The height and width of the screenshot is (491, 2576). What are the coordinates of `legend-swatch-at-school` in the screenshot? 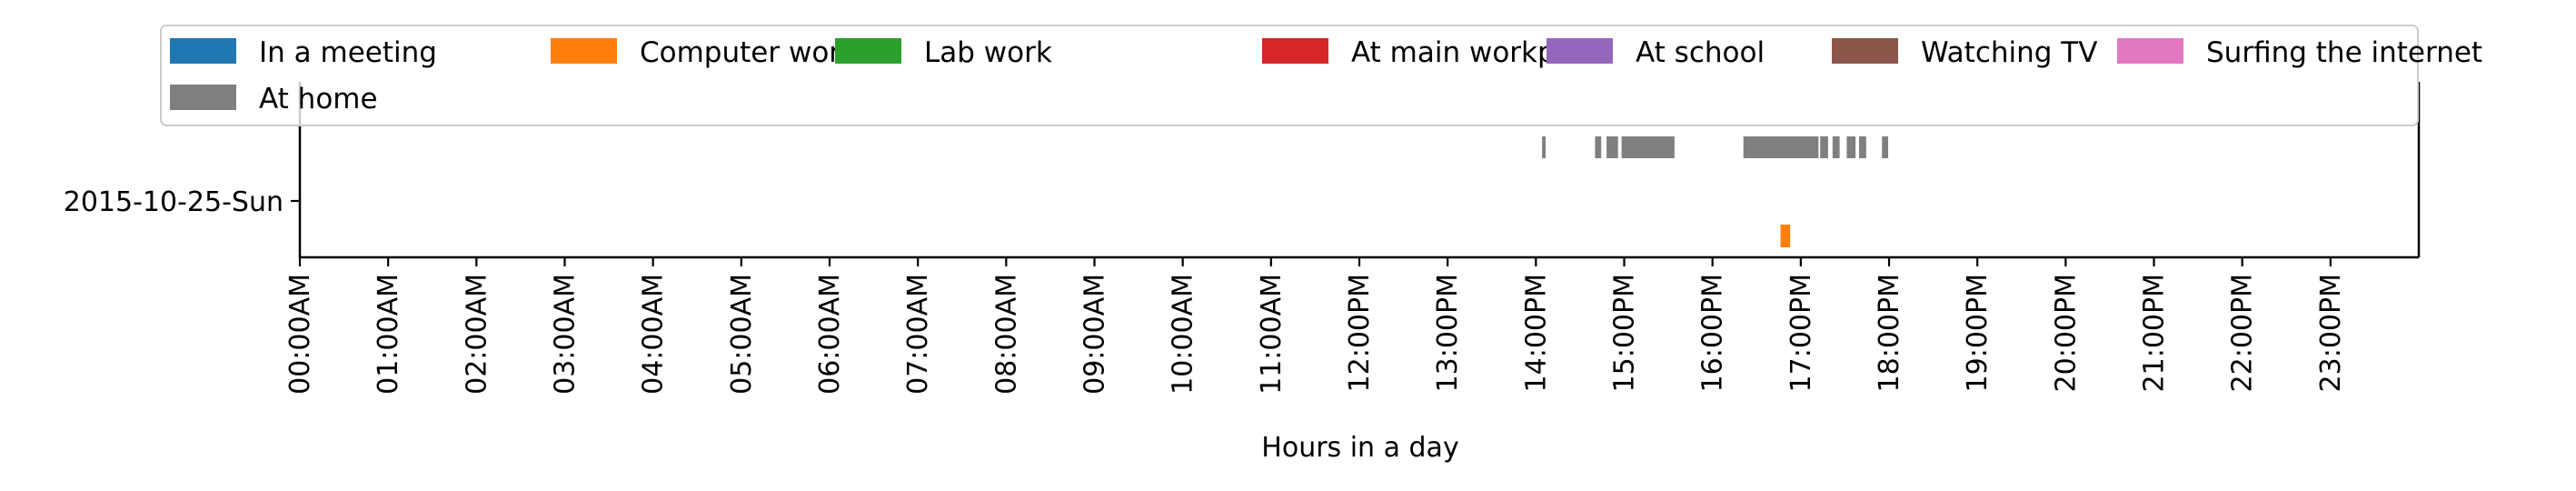 It's located at (1580, 51).